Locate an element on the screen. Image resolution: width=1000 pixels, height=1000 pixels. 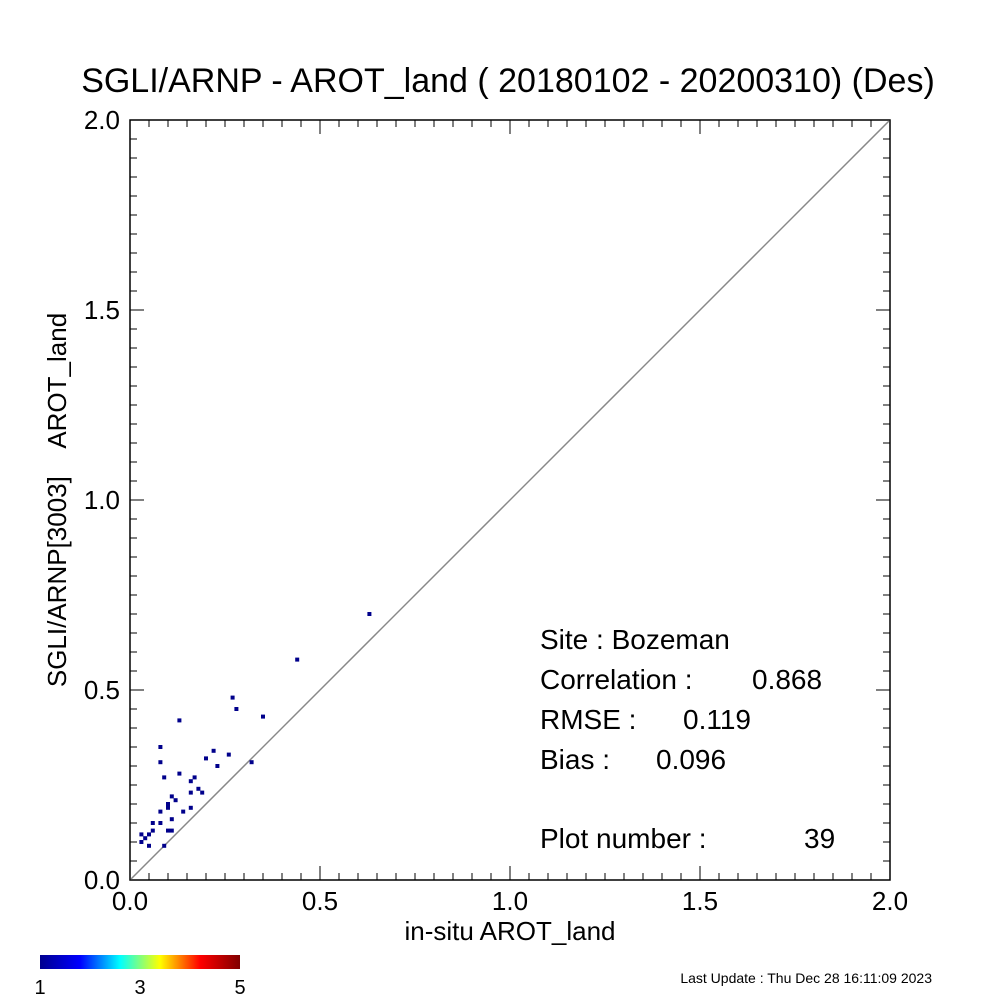
colorbar-max-label: 5 is located at coordinates (239, 988).